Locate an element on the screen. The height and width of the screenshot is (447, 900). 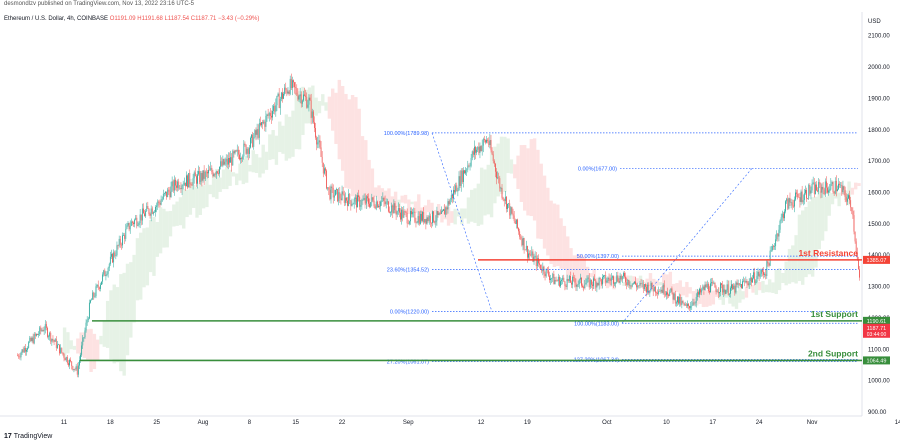
time-tick-label: 15 is located at coordinates (295, 423).